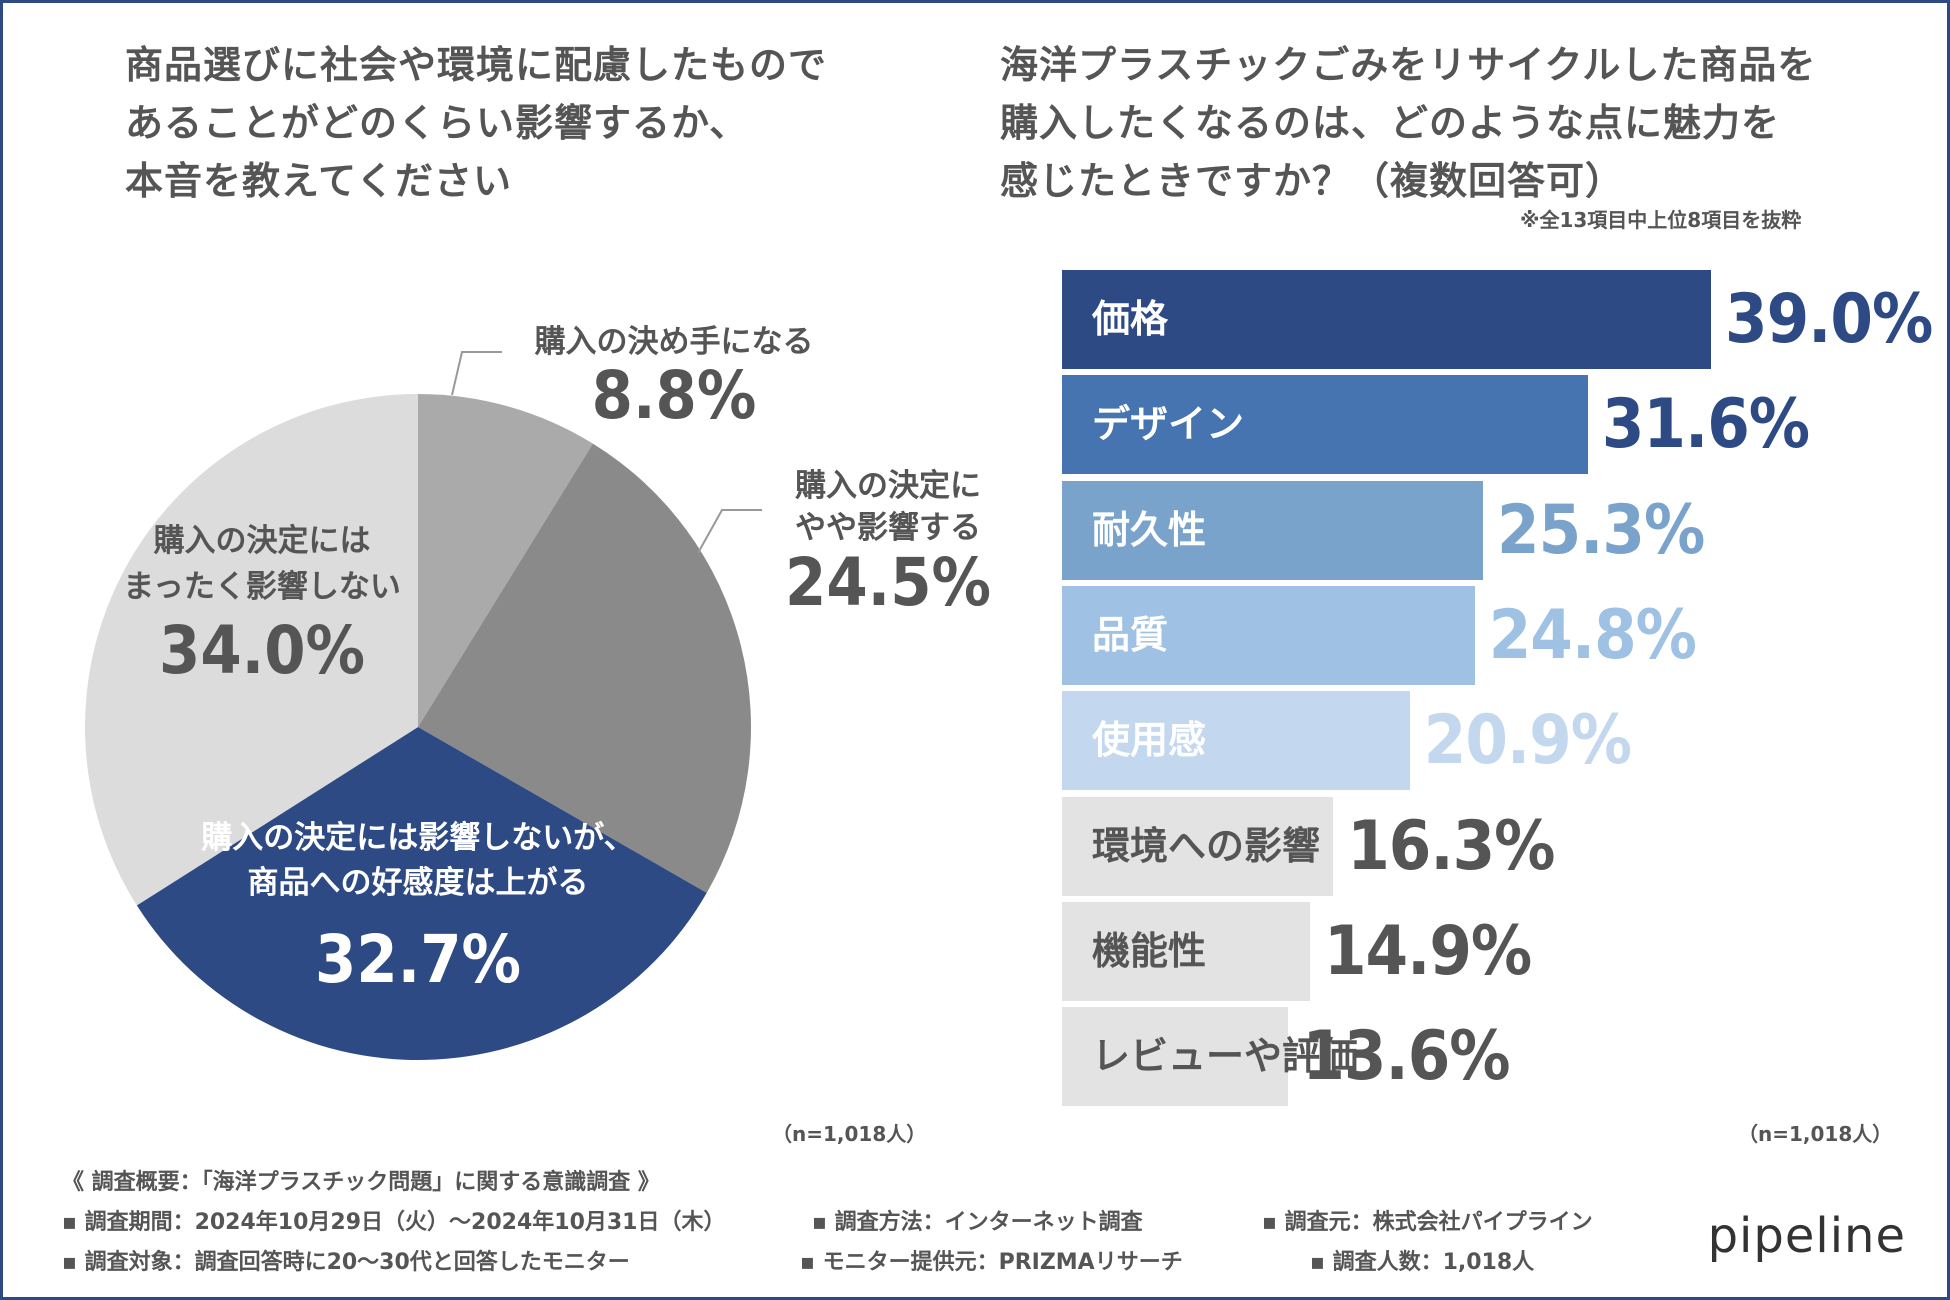 Image resolution: width=1950 pixels, height=1300 pixels. What do you see at coordinates (346, 1262) in the screenshot?
I see `survey-target: ▪ 調査対象：調査回答時に20～30代と回答したモニター` at bounding box center [346, 1262].